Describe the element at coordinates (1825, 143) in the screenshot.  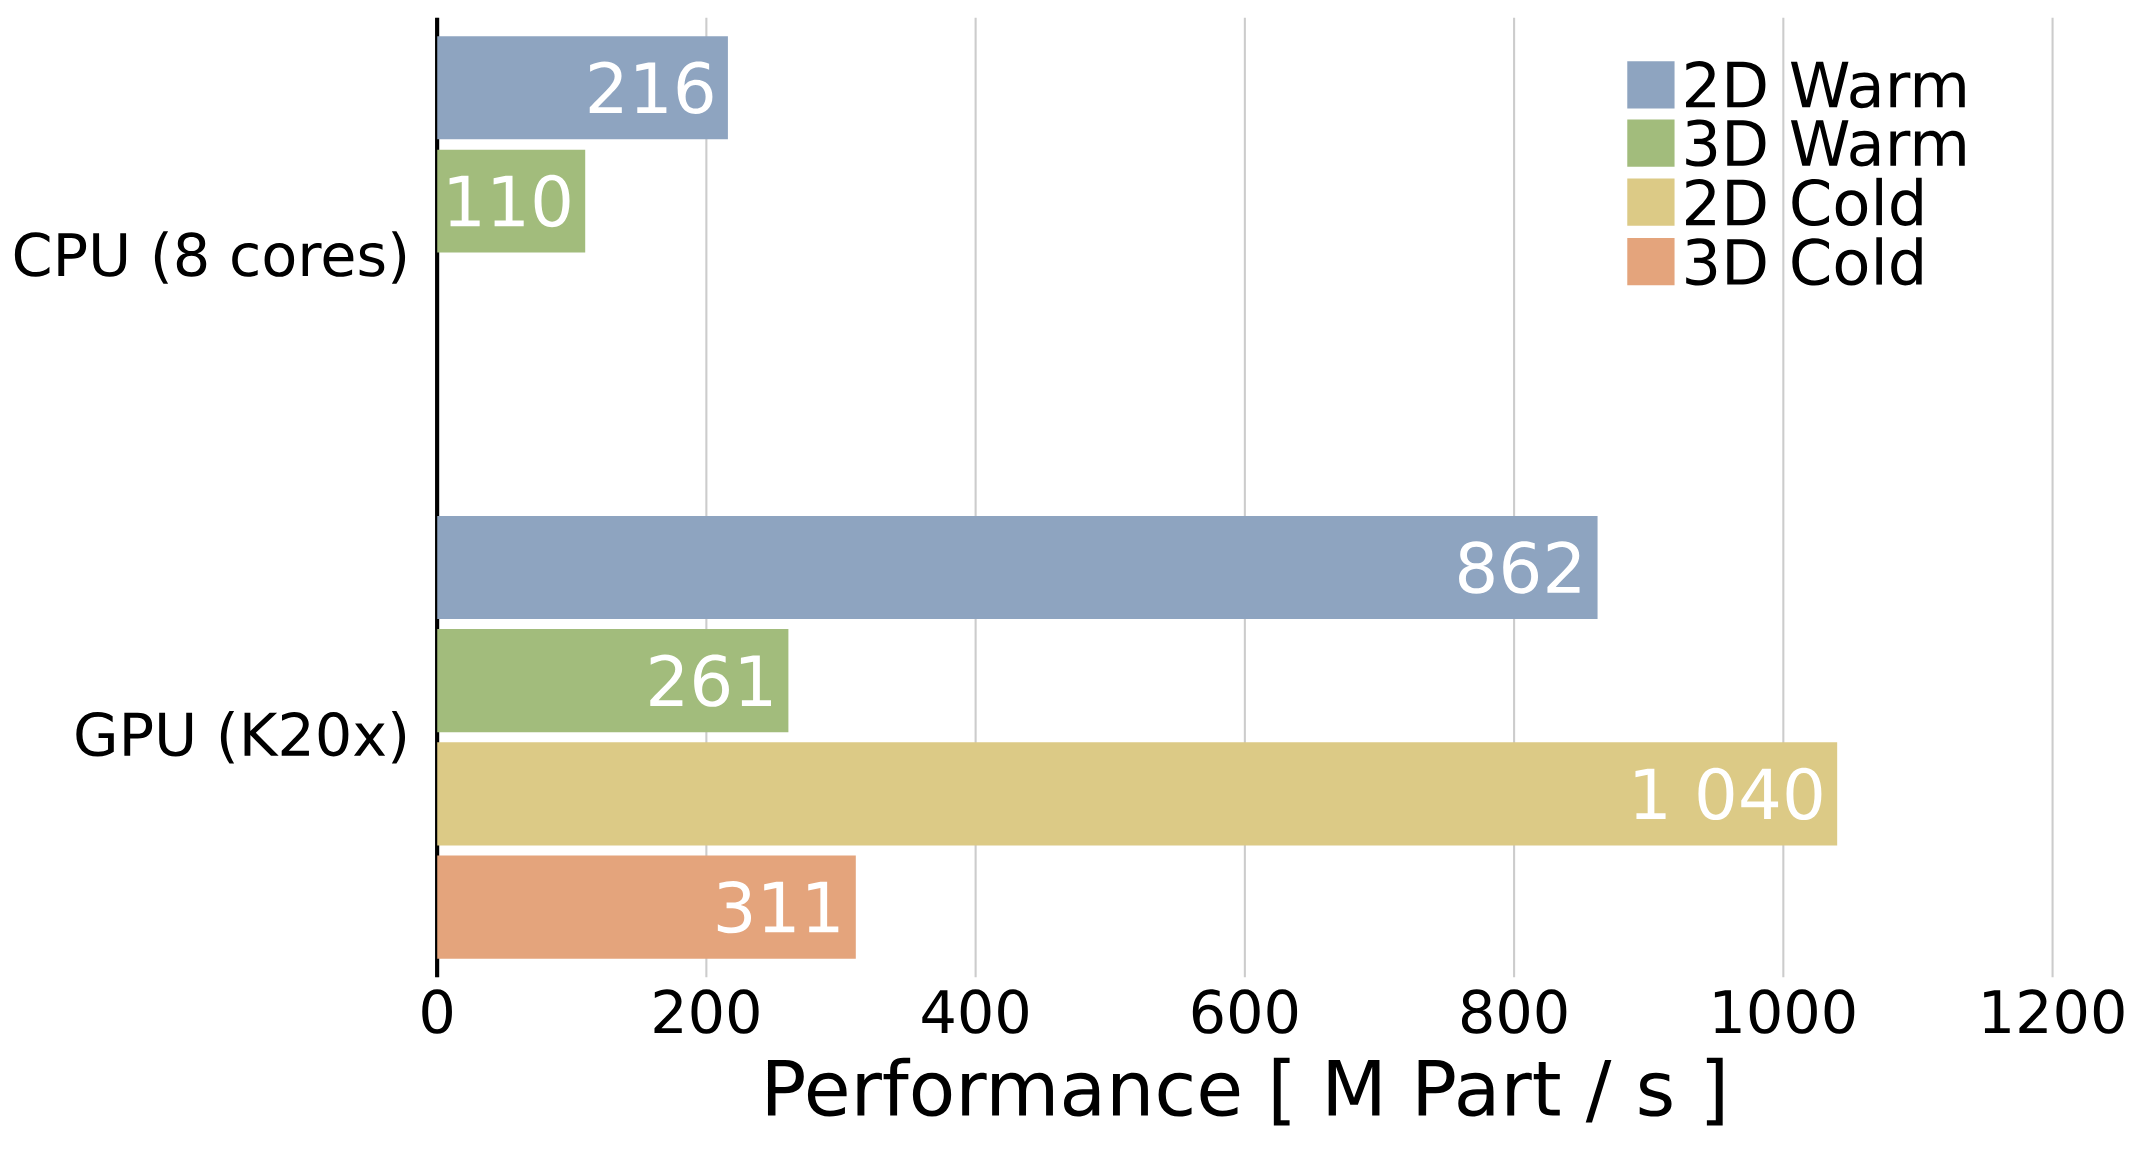
I see `legend-label: 3D Warm` at that location.